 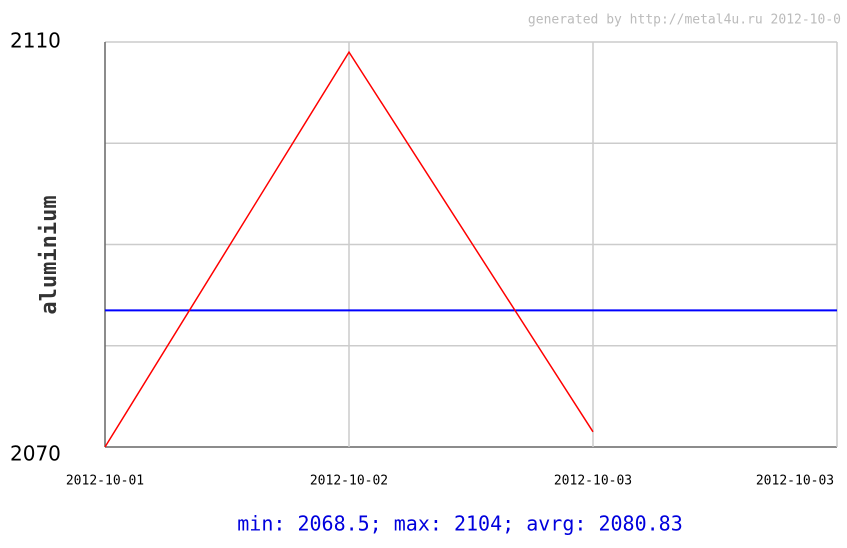 I want to click on summary: min: 2068.5; max: 2104; avrg: 2080.83, so click(x=460, y=524).